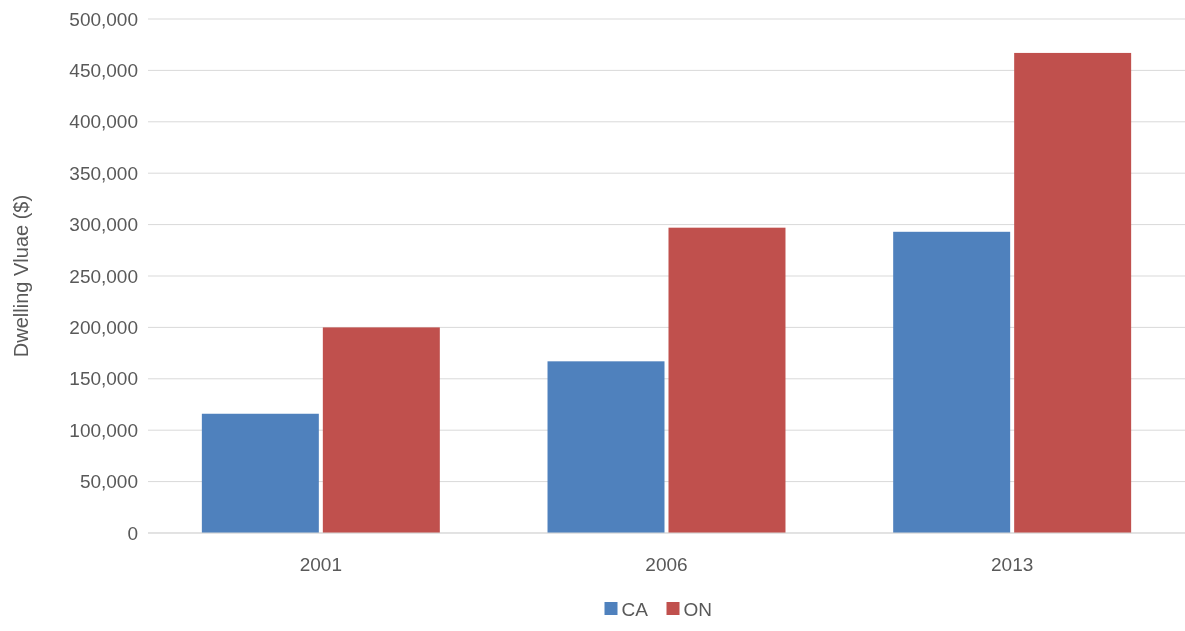  I want to click on y-tick-label: 150,000, so click(103, 379).